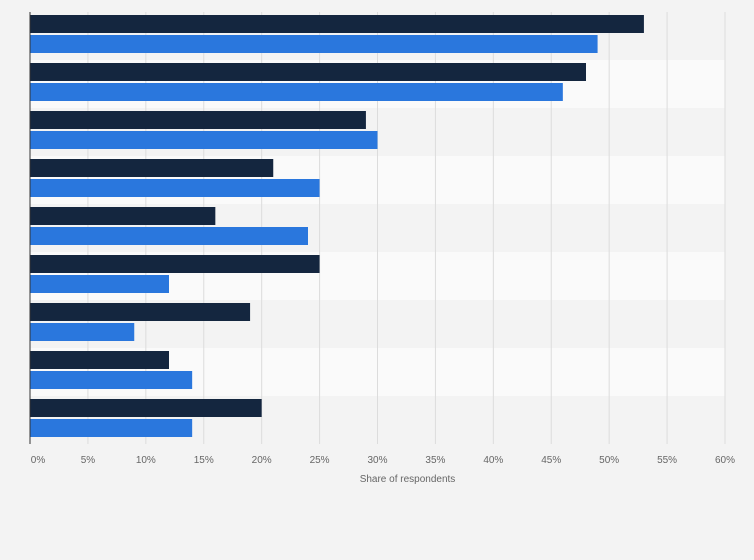  What do you see at coordinates (88, 460) in the screenshot?
I see `x-tick-label: 5%` at bounding box center [88, 460].